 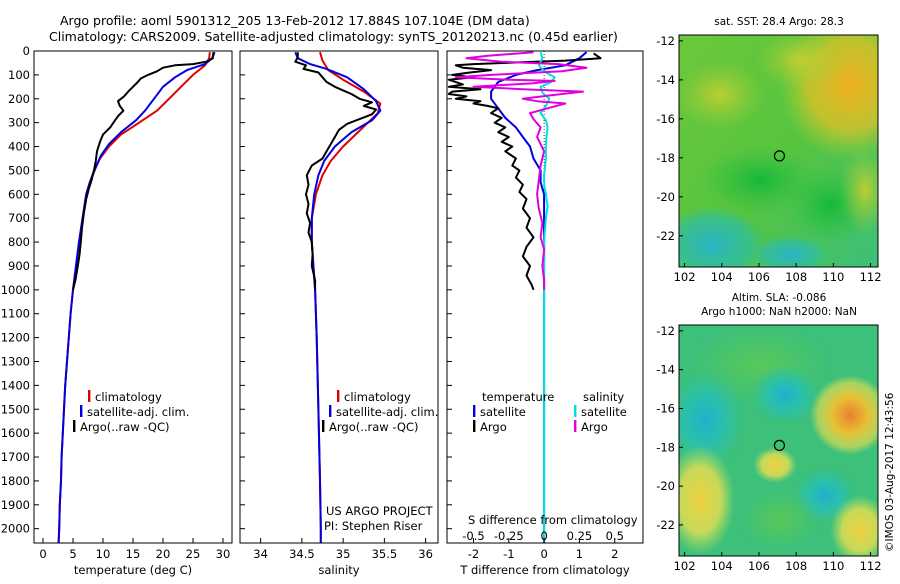 I want to click on sla-map-axes: 102 104 106 108 110 112 -12 -14 -16 -18 -20 -22, so click(x=768, y=448).